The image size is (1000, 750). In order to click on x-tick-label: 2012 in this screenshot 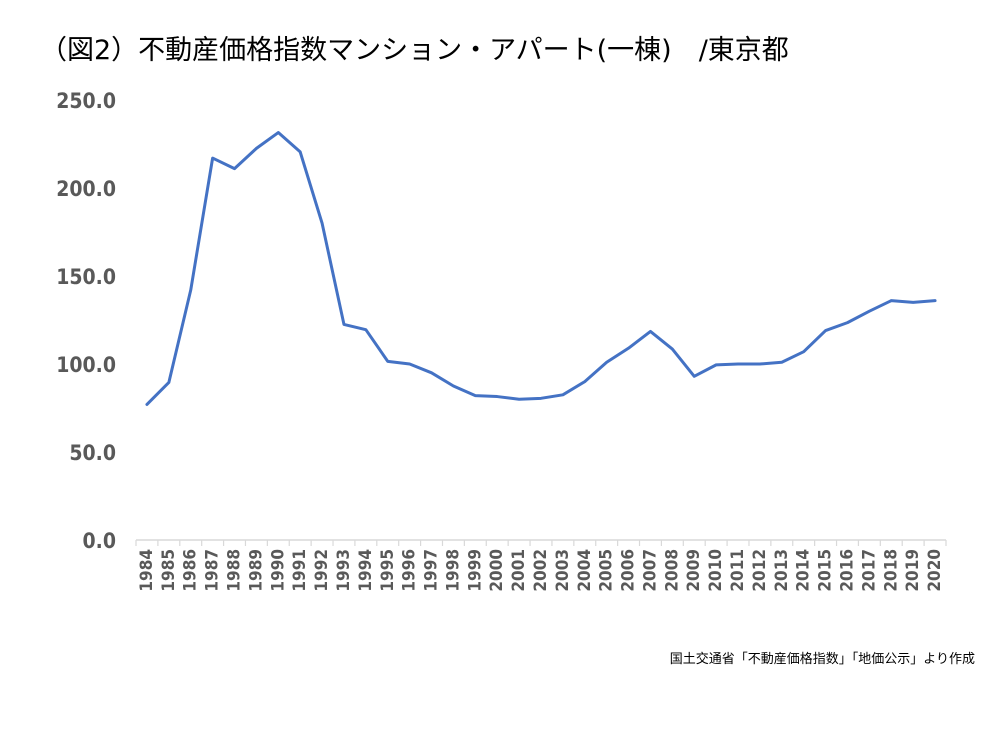, I will do `click(760, 570)`.